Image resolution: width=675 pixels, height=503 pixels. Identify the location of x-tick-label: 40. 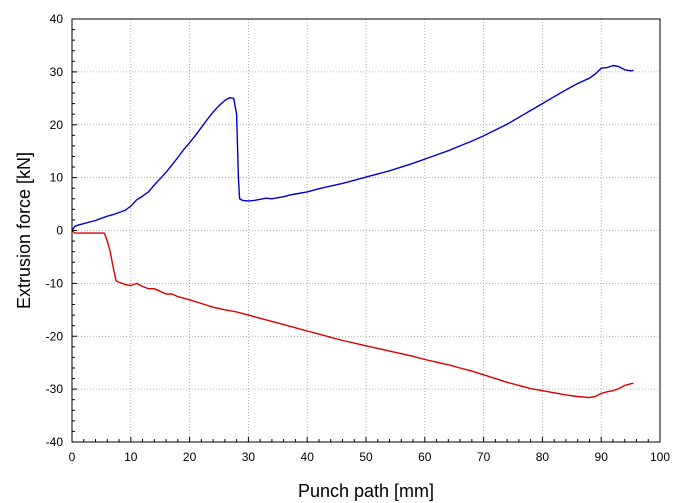
(308, 457).